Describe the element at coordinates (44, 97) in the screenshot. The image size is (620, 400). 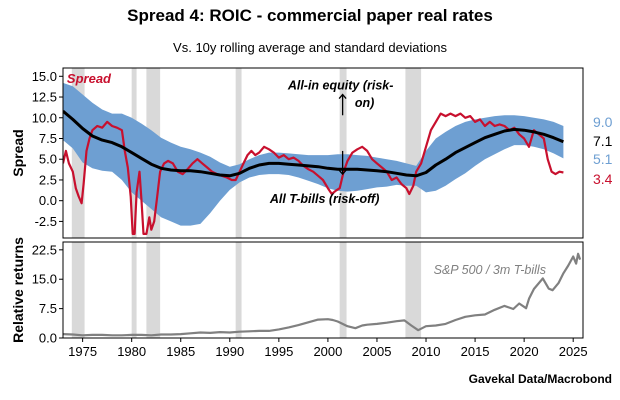
I see `top-y-tick-label: 12.5` at that location.